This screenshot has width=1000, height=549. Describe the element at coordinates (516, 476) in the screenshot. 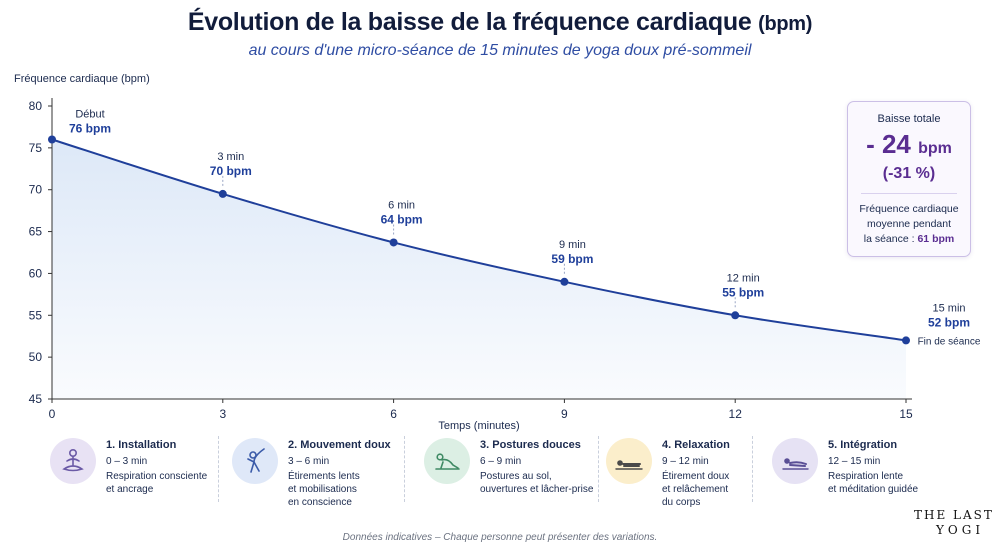

I see `phase-desc-line: Postures au sol,` at that location.